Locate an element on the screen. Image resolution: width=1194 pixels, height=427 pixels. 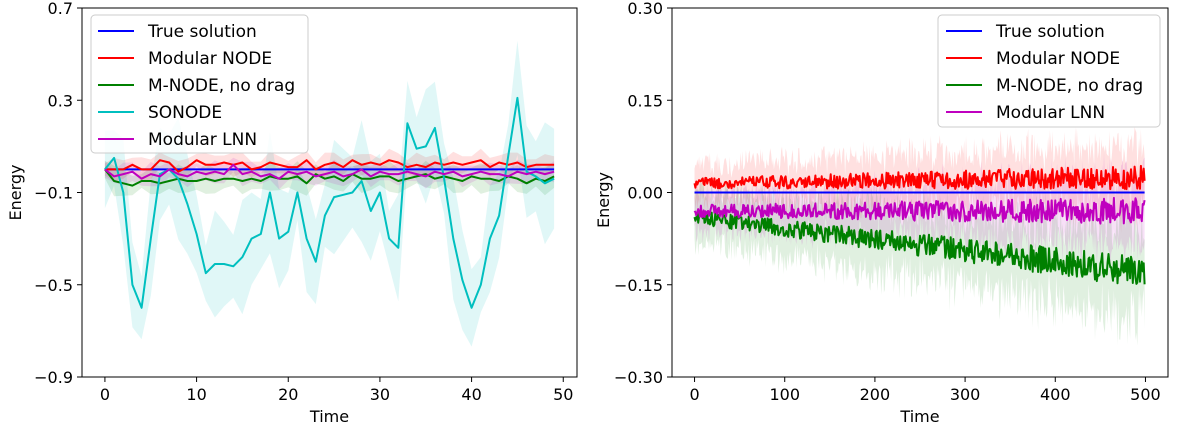
right-y-tick-label: −0.30 is located at coordinates (638, 377).